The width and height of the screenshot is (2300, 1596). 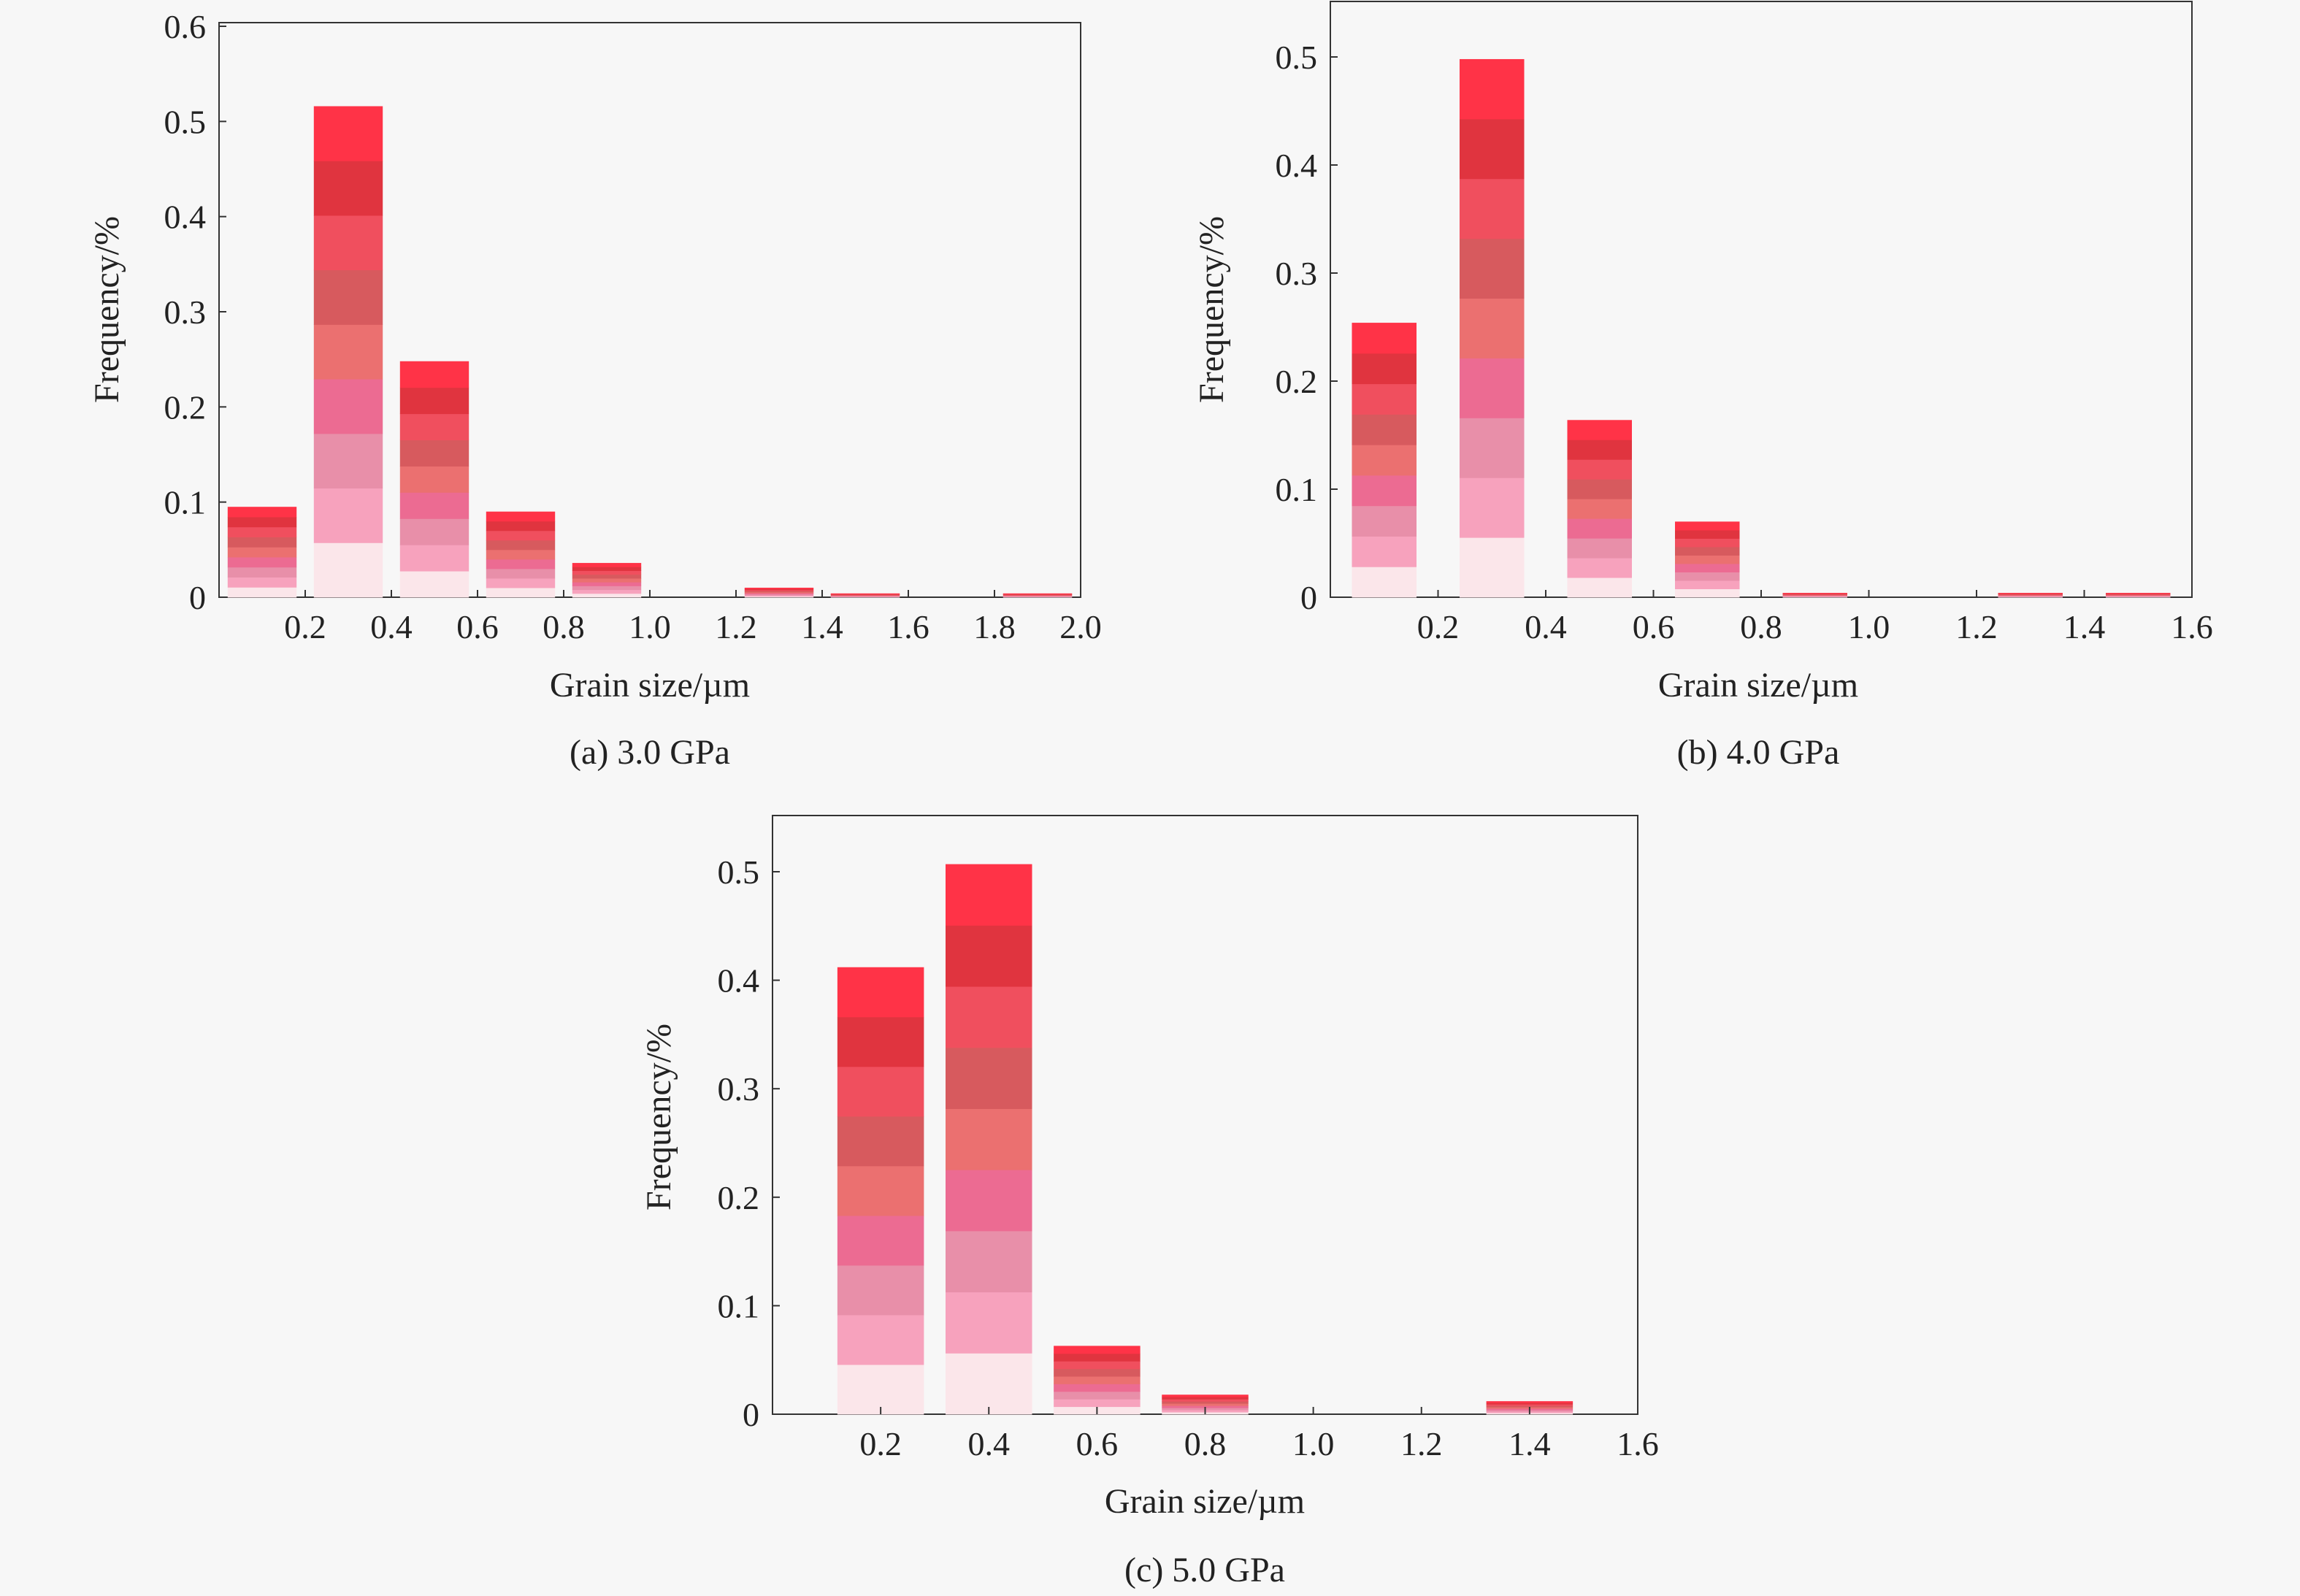 I want to click on panel-b-x-axis: 0.2 0.4 0.6 0.8 1.0 1.2 1.4 1.6, so click(x=1815, y=617).